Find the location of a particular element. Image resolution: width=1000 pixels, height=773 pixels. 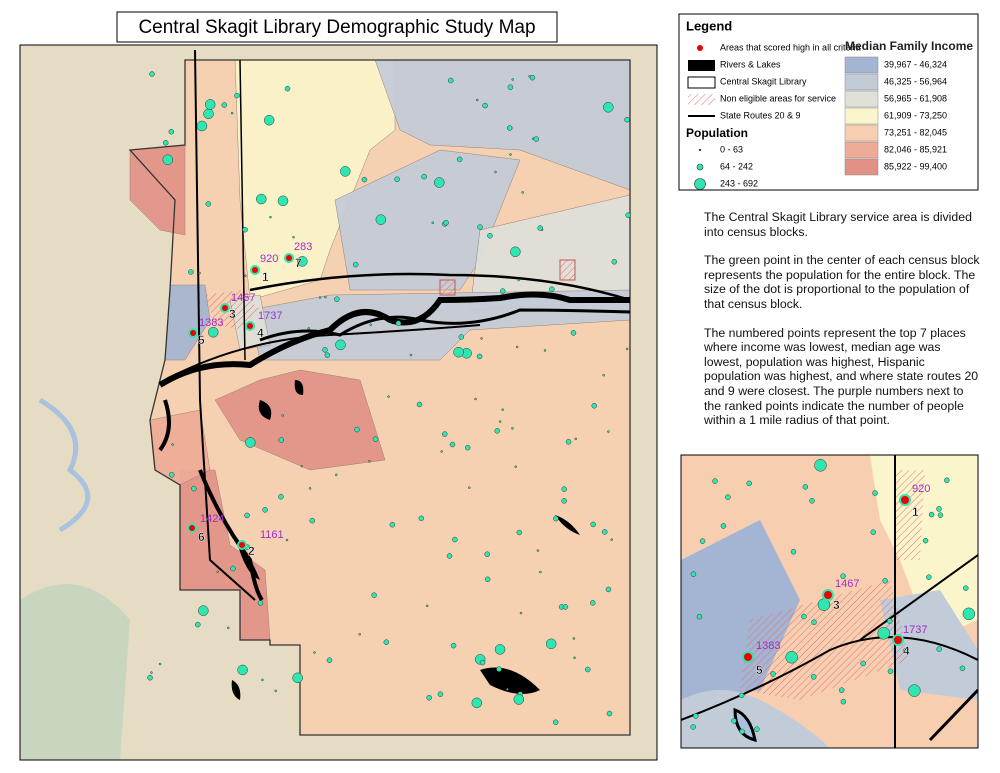

legend-item: Areas that scored high in all criteria is located at coordinates (790, 47).